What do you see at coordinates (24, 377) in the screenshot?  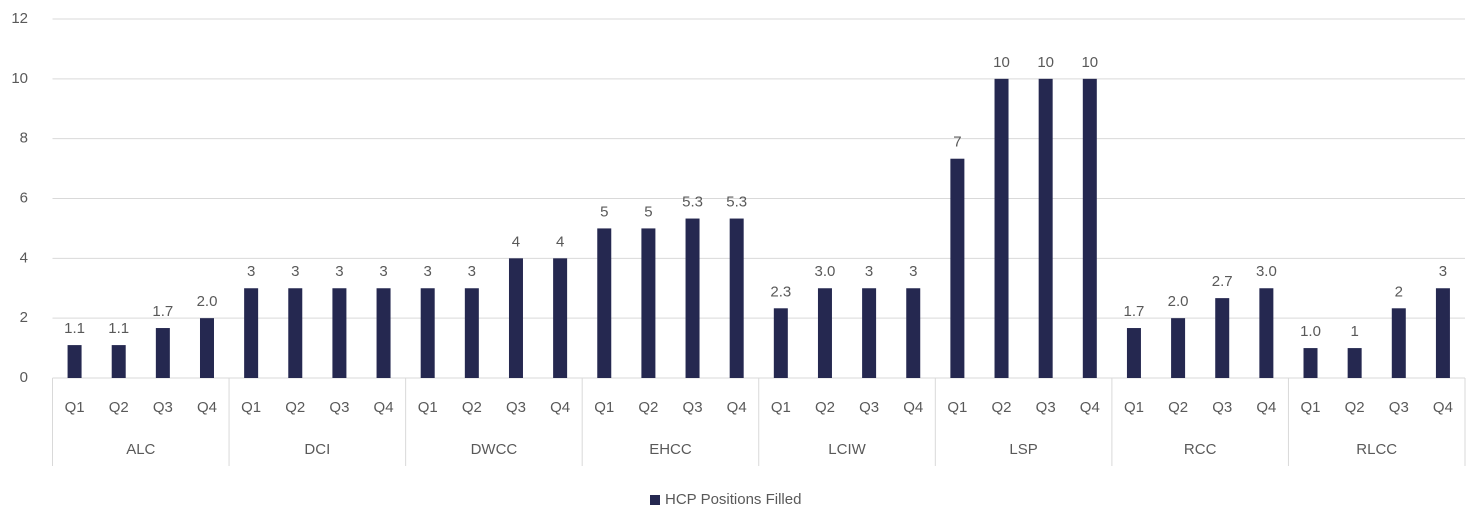 I see `y-tick-label: 0` at bounding box center [24, 377].